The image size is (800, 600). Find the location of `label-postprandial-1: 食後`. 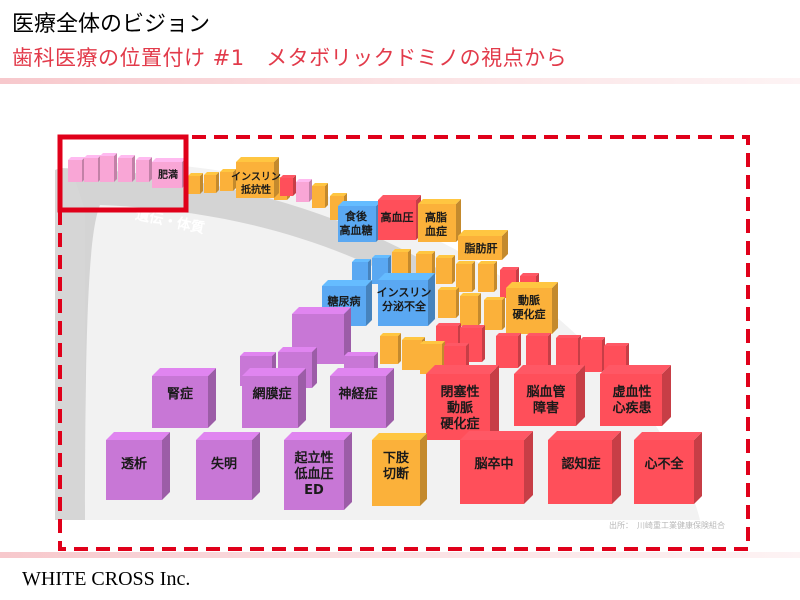

label-postprandial-1: 食後 is located at coordinates (356, 216).